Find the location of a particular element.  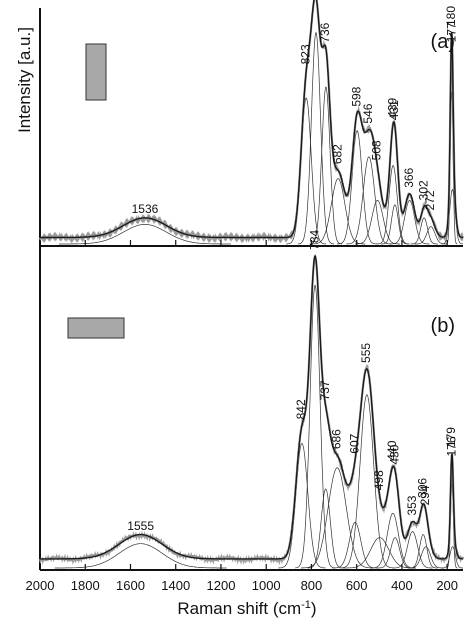

x-tick-label: 600 is located at coordinates (357, 585).